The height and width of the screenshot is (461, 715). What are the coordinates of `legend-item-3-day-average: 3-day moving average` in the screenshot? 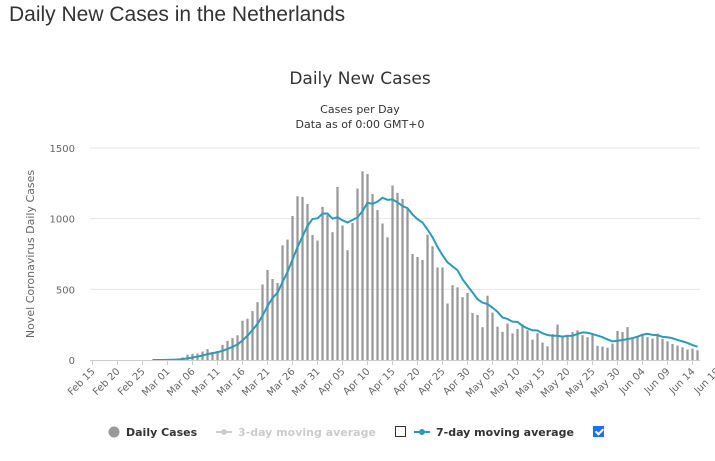 It's located at (296, 432).